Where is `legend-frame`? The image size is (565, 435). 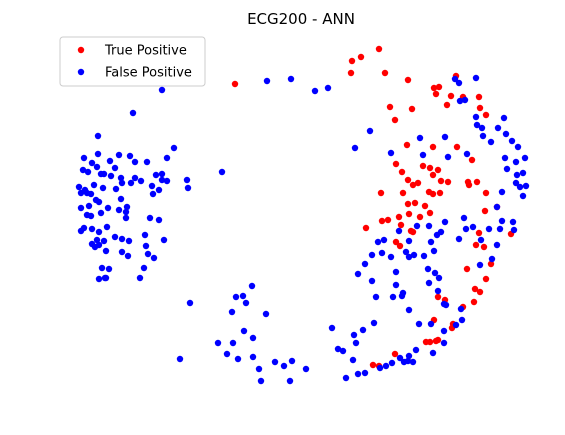
legend-frame is located at coordinates (132, 61).